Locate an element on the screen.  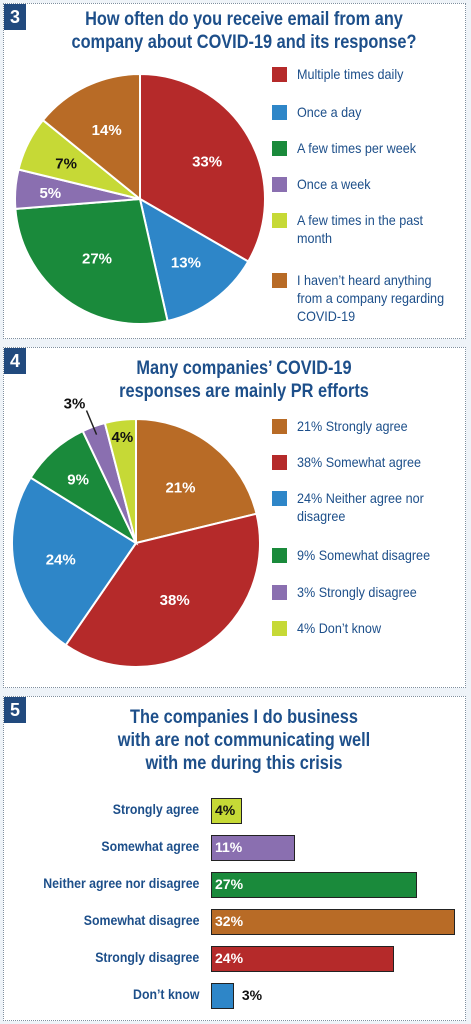
legend-label: A few times per week is located at coordinates (357, 148).